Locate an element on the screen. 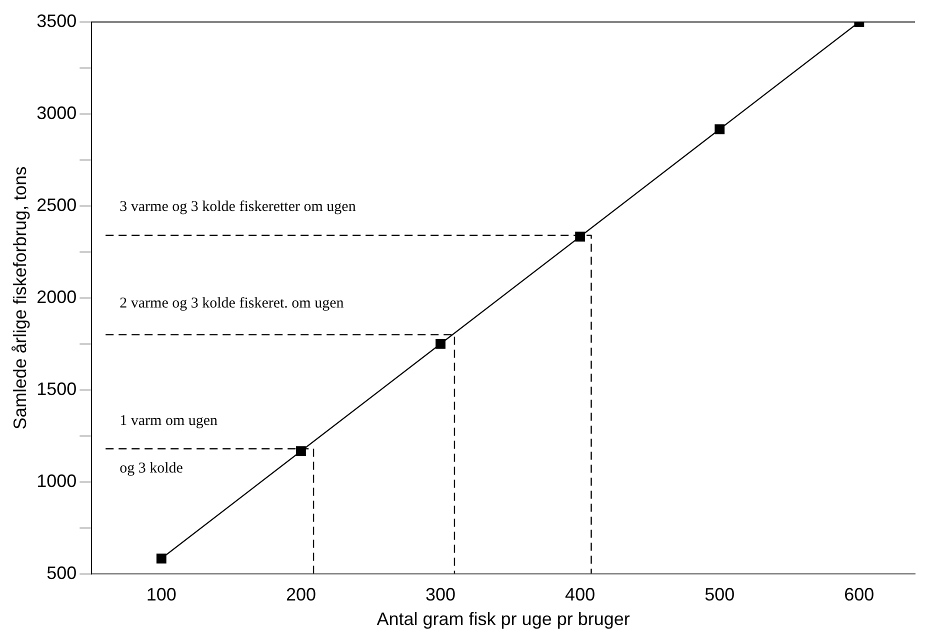 Image resolution: width=930 pixels, height=639 pixels. y-tick-label: 1500 is located at coordinates (56, 388).